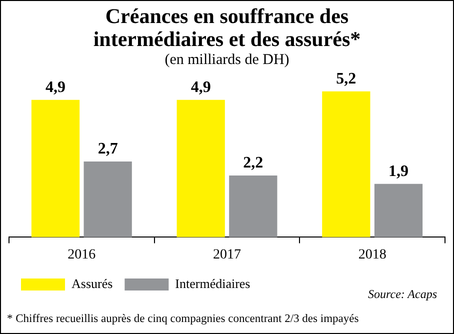 The height and width of the screenshot is (334, 454). I want to click on data-label: 1,9, so click(398, 171).